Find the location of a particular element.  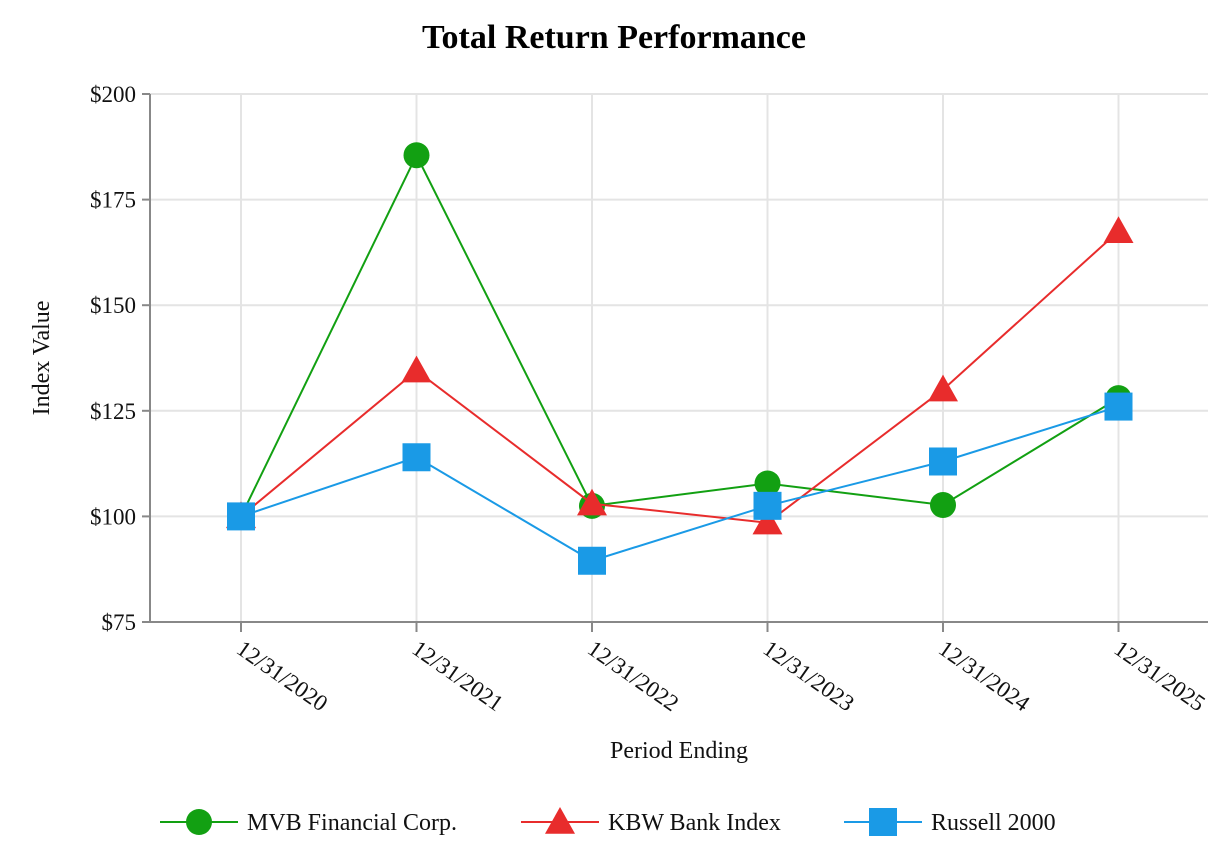

y-tick-label: $150 is located at coordinates (113, 305).